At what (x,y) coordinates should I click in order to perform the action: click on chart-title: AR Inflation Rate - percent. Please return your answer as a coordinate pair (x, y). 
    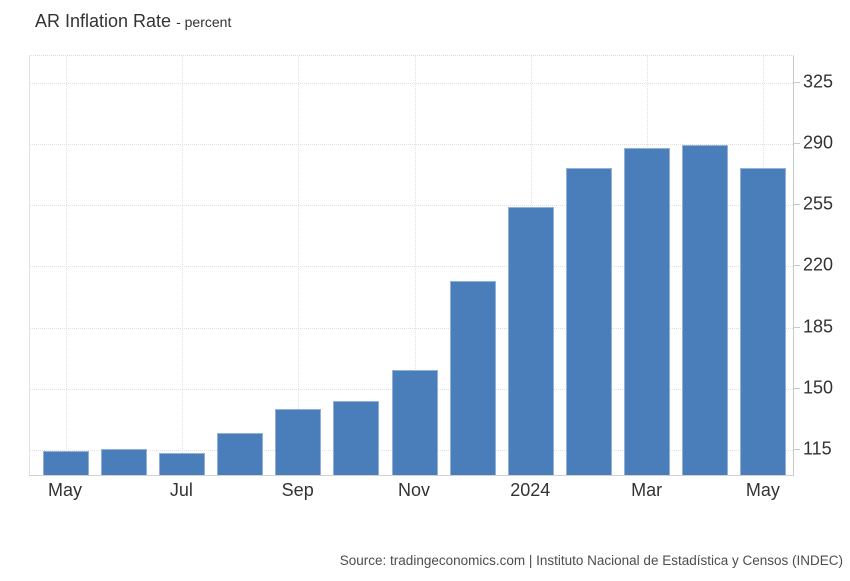
    Looking at the image, I should click on (133, 21).